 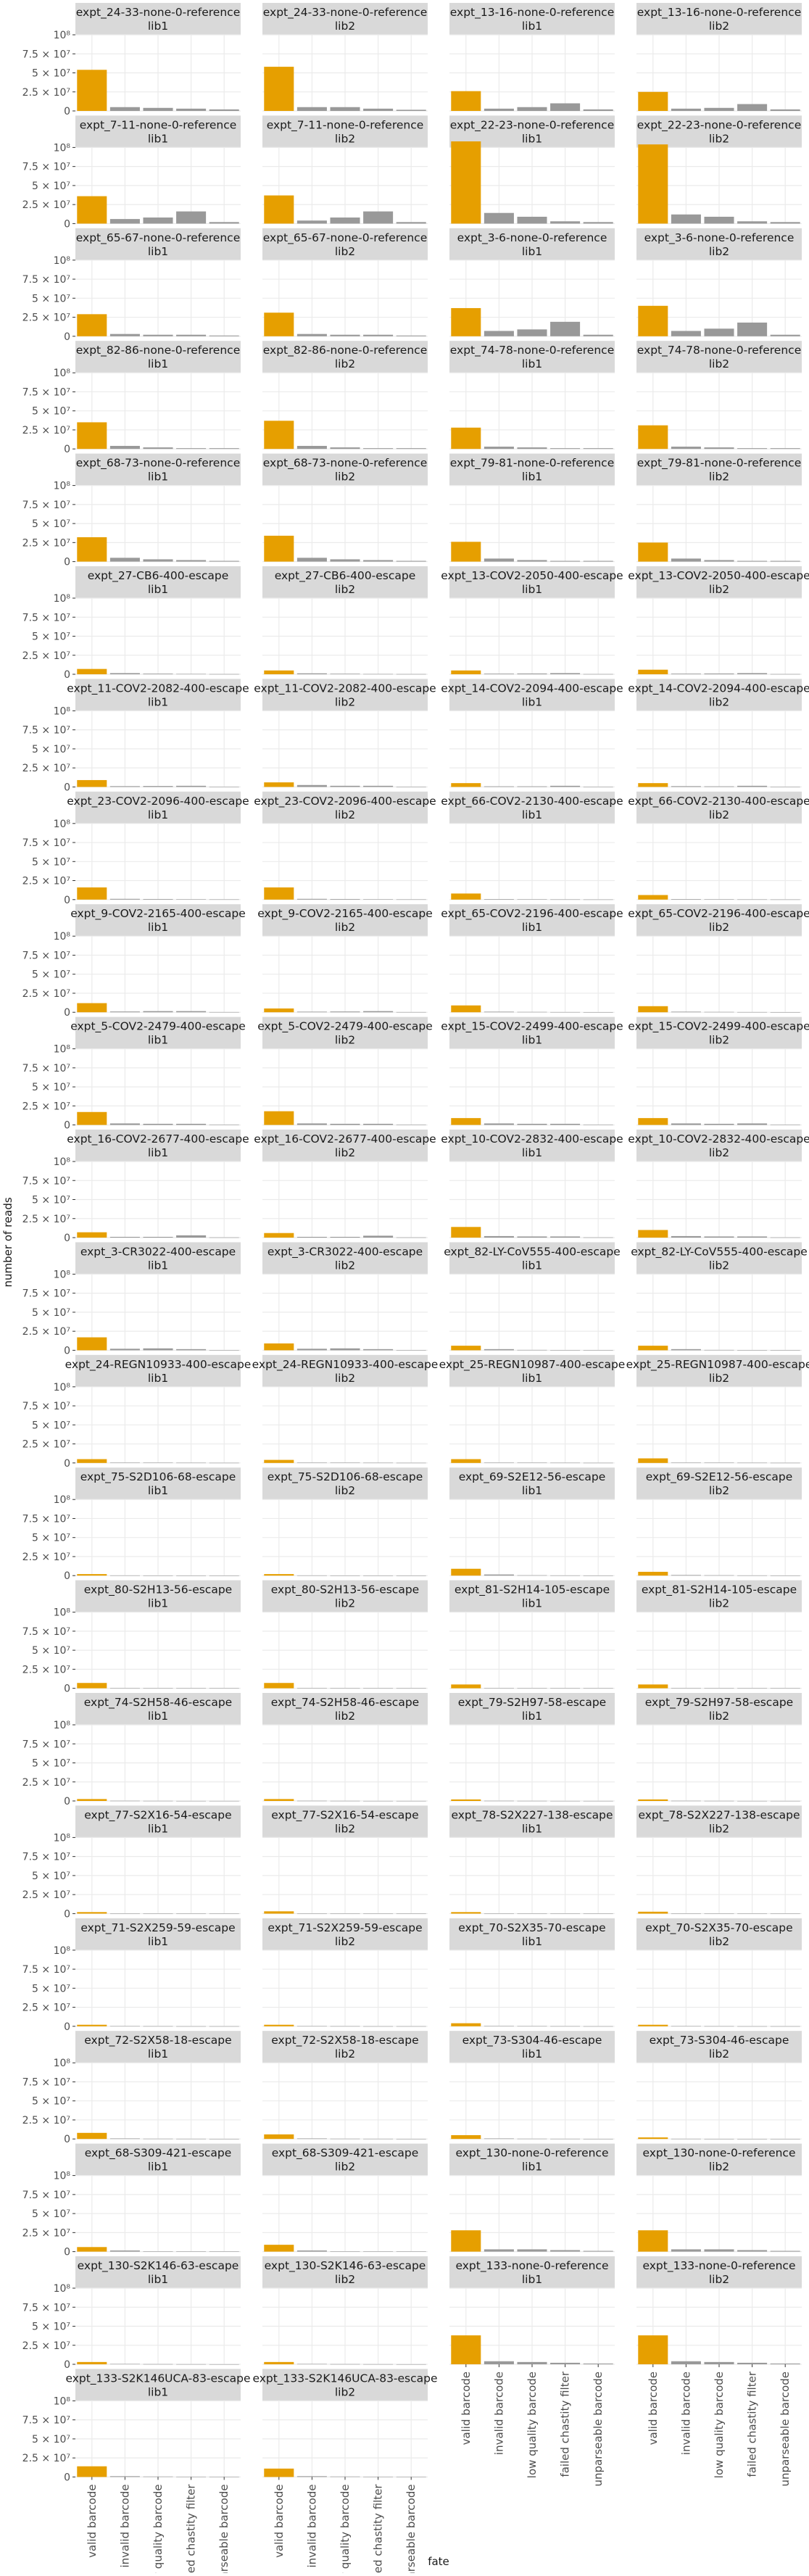 I want to click on facet-title: expt_11-COV2-2082-400-escape, so click(x=158, y=689).